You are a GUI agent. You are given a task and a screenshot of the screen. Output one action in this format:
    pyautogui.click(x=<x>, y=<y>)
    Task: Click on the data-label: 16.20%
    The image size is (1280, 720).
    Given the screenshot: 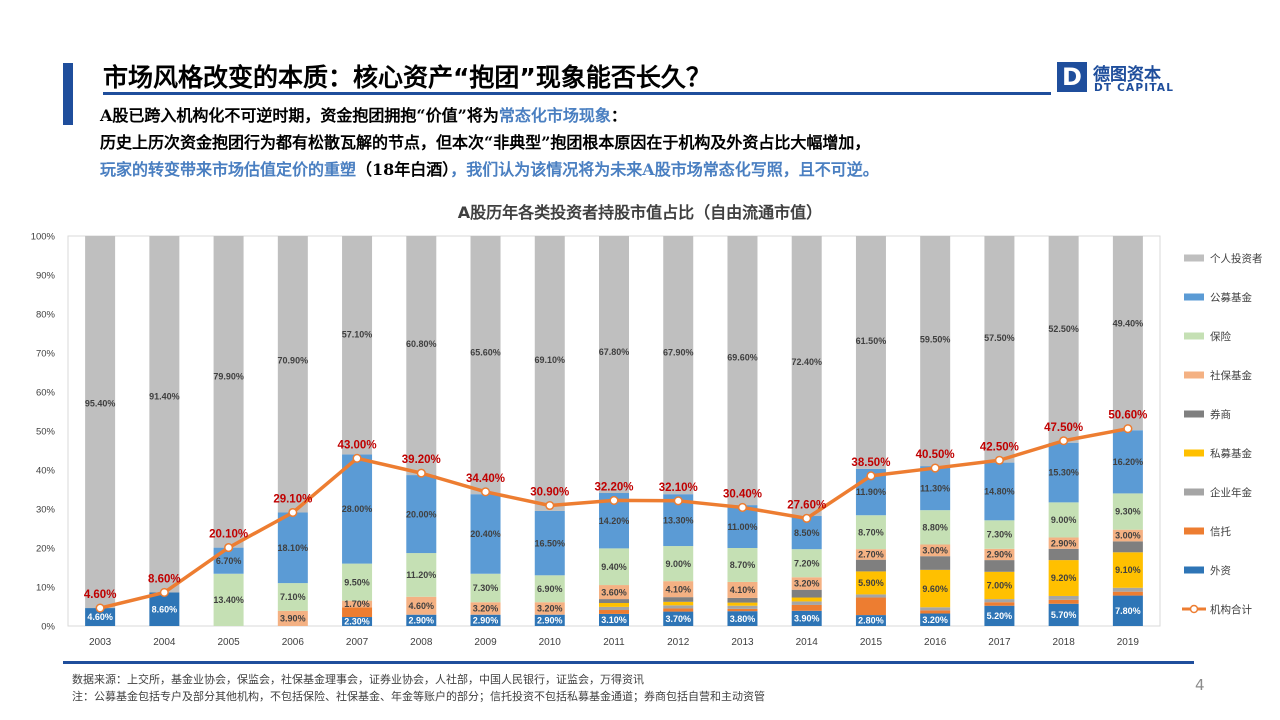 What is the action you would take?
    pyautogui.click(x=1128, y=462)
    